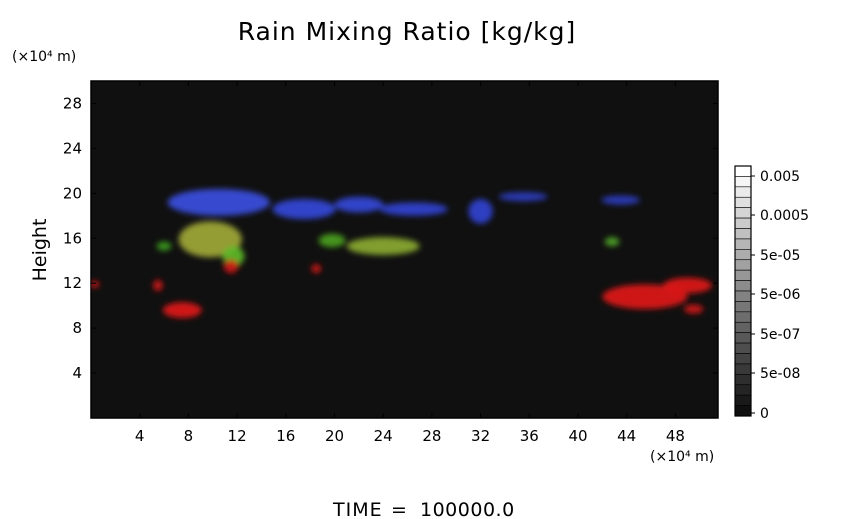  What do you see at coordinates (40, 250) in the screenshot?
I see `y-axis-label: Height` at bounding box center [40, 250].